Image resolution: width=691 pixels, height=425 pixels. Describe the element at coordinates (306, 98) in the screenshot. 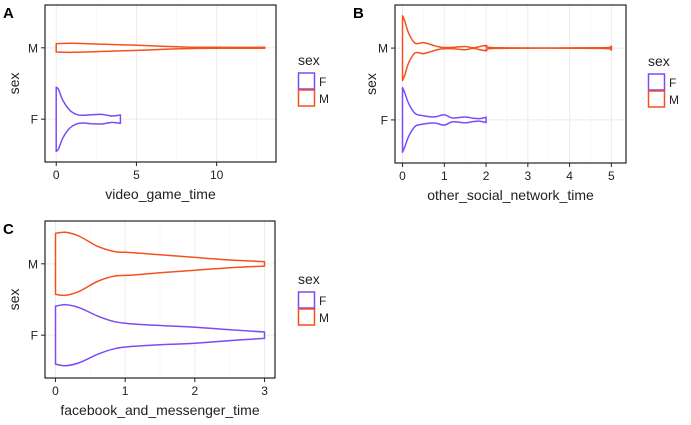

I see `legend-key-m-a` at that location.